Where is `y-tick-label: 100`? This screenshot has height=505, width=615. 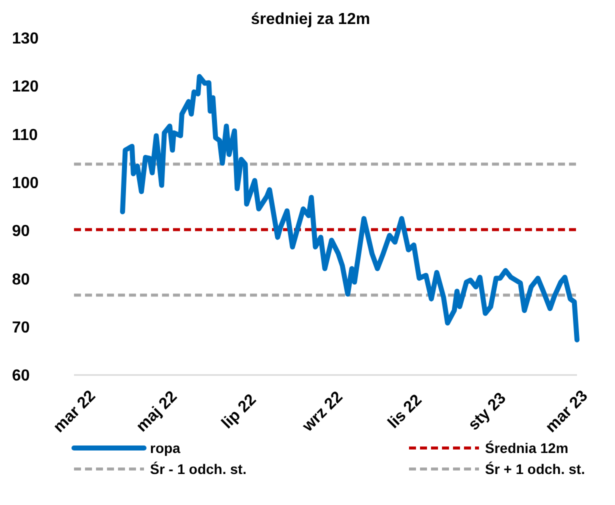
y-tick-label: 100 is located at coordinates (25, 183).